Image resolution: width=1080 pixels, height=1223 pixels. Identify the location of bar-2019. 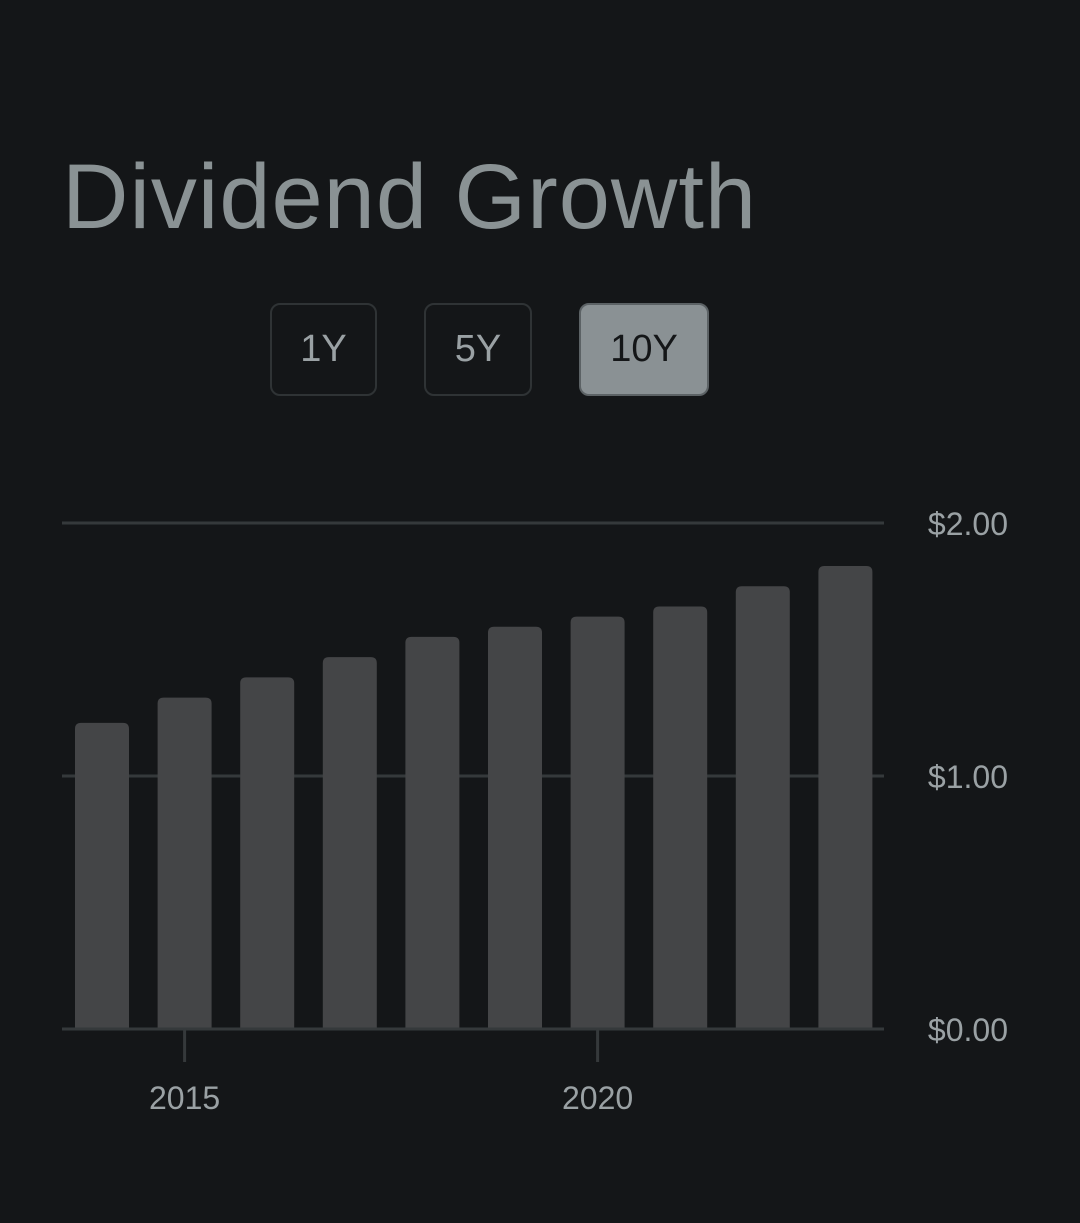
(515, 827).